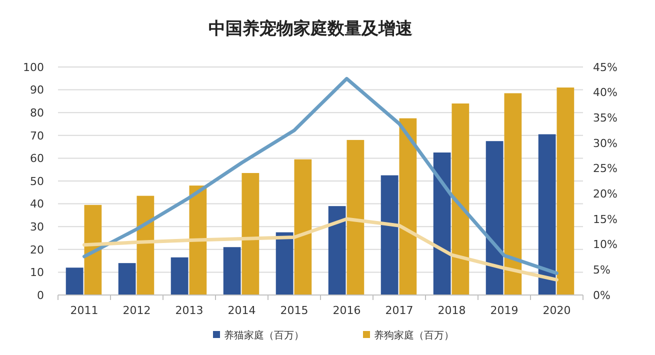 This screenshot has width=655, height=355. Describe the element at coordinates (601, 295) in the screenshot. I see `y2-tick-label: 0%` at that location.